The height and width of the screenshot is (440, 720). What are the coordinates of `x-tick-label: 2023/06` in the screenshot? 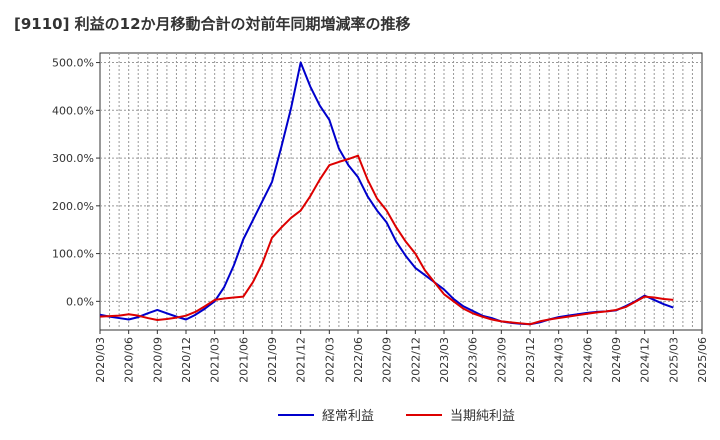 It's located at (473, 360).